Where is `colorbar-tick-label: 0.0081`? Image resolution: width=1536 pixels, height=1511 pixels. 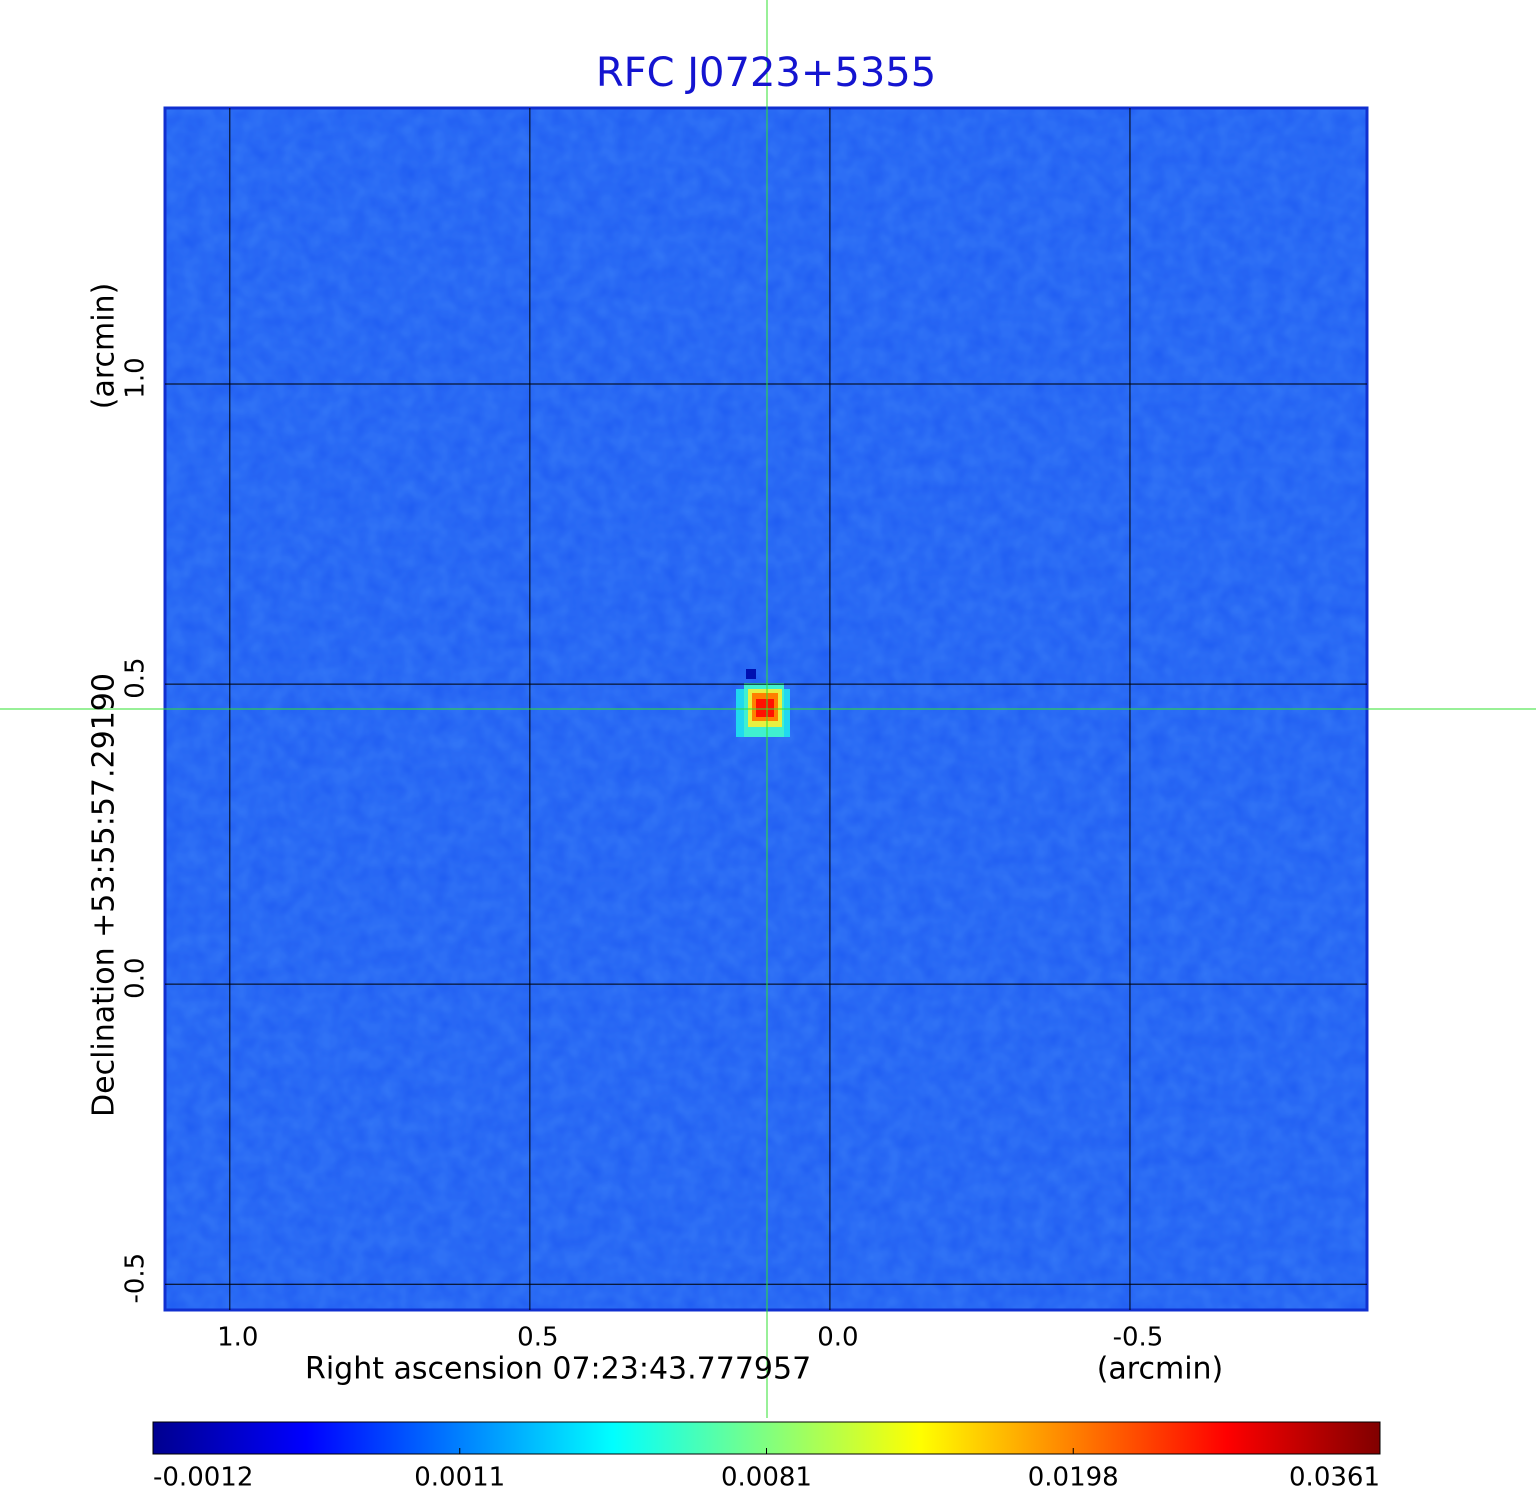 colorbar-tick-label: 0.0081 is located at coordinates (766, 1478).